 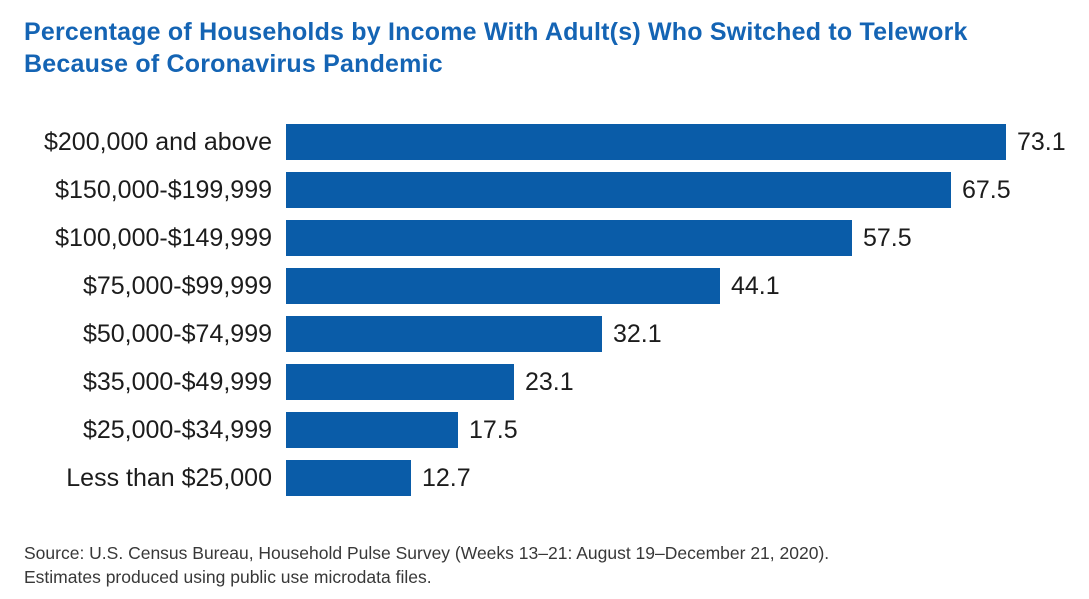 I want to click on bar-row: $75,000-$99,999 44.1, so click(x=556, y=286).